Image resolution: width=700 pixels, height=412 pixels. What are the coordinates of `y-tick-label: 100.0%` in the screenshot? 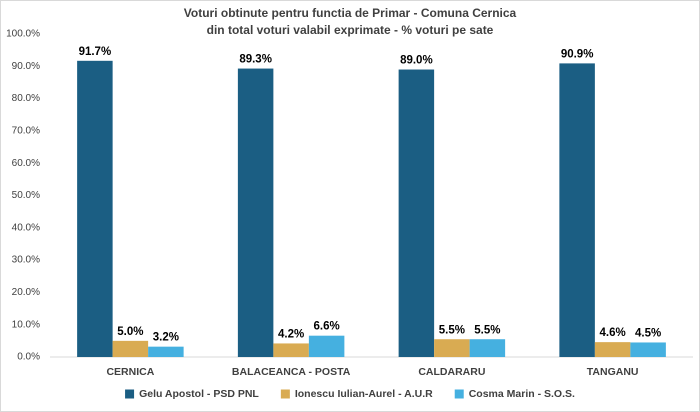 It's located at (23, 34).